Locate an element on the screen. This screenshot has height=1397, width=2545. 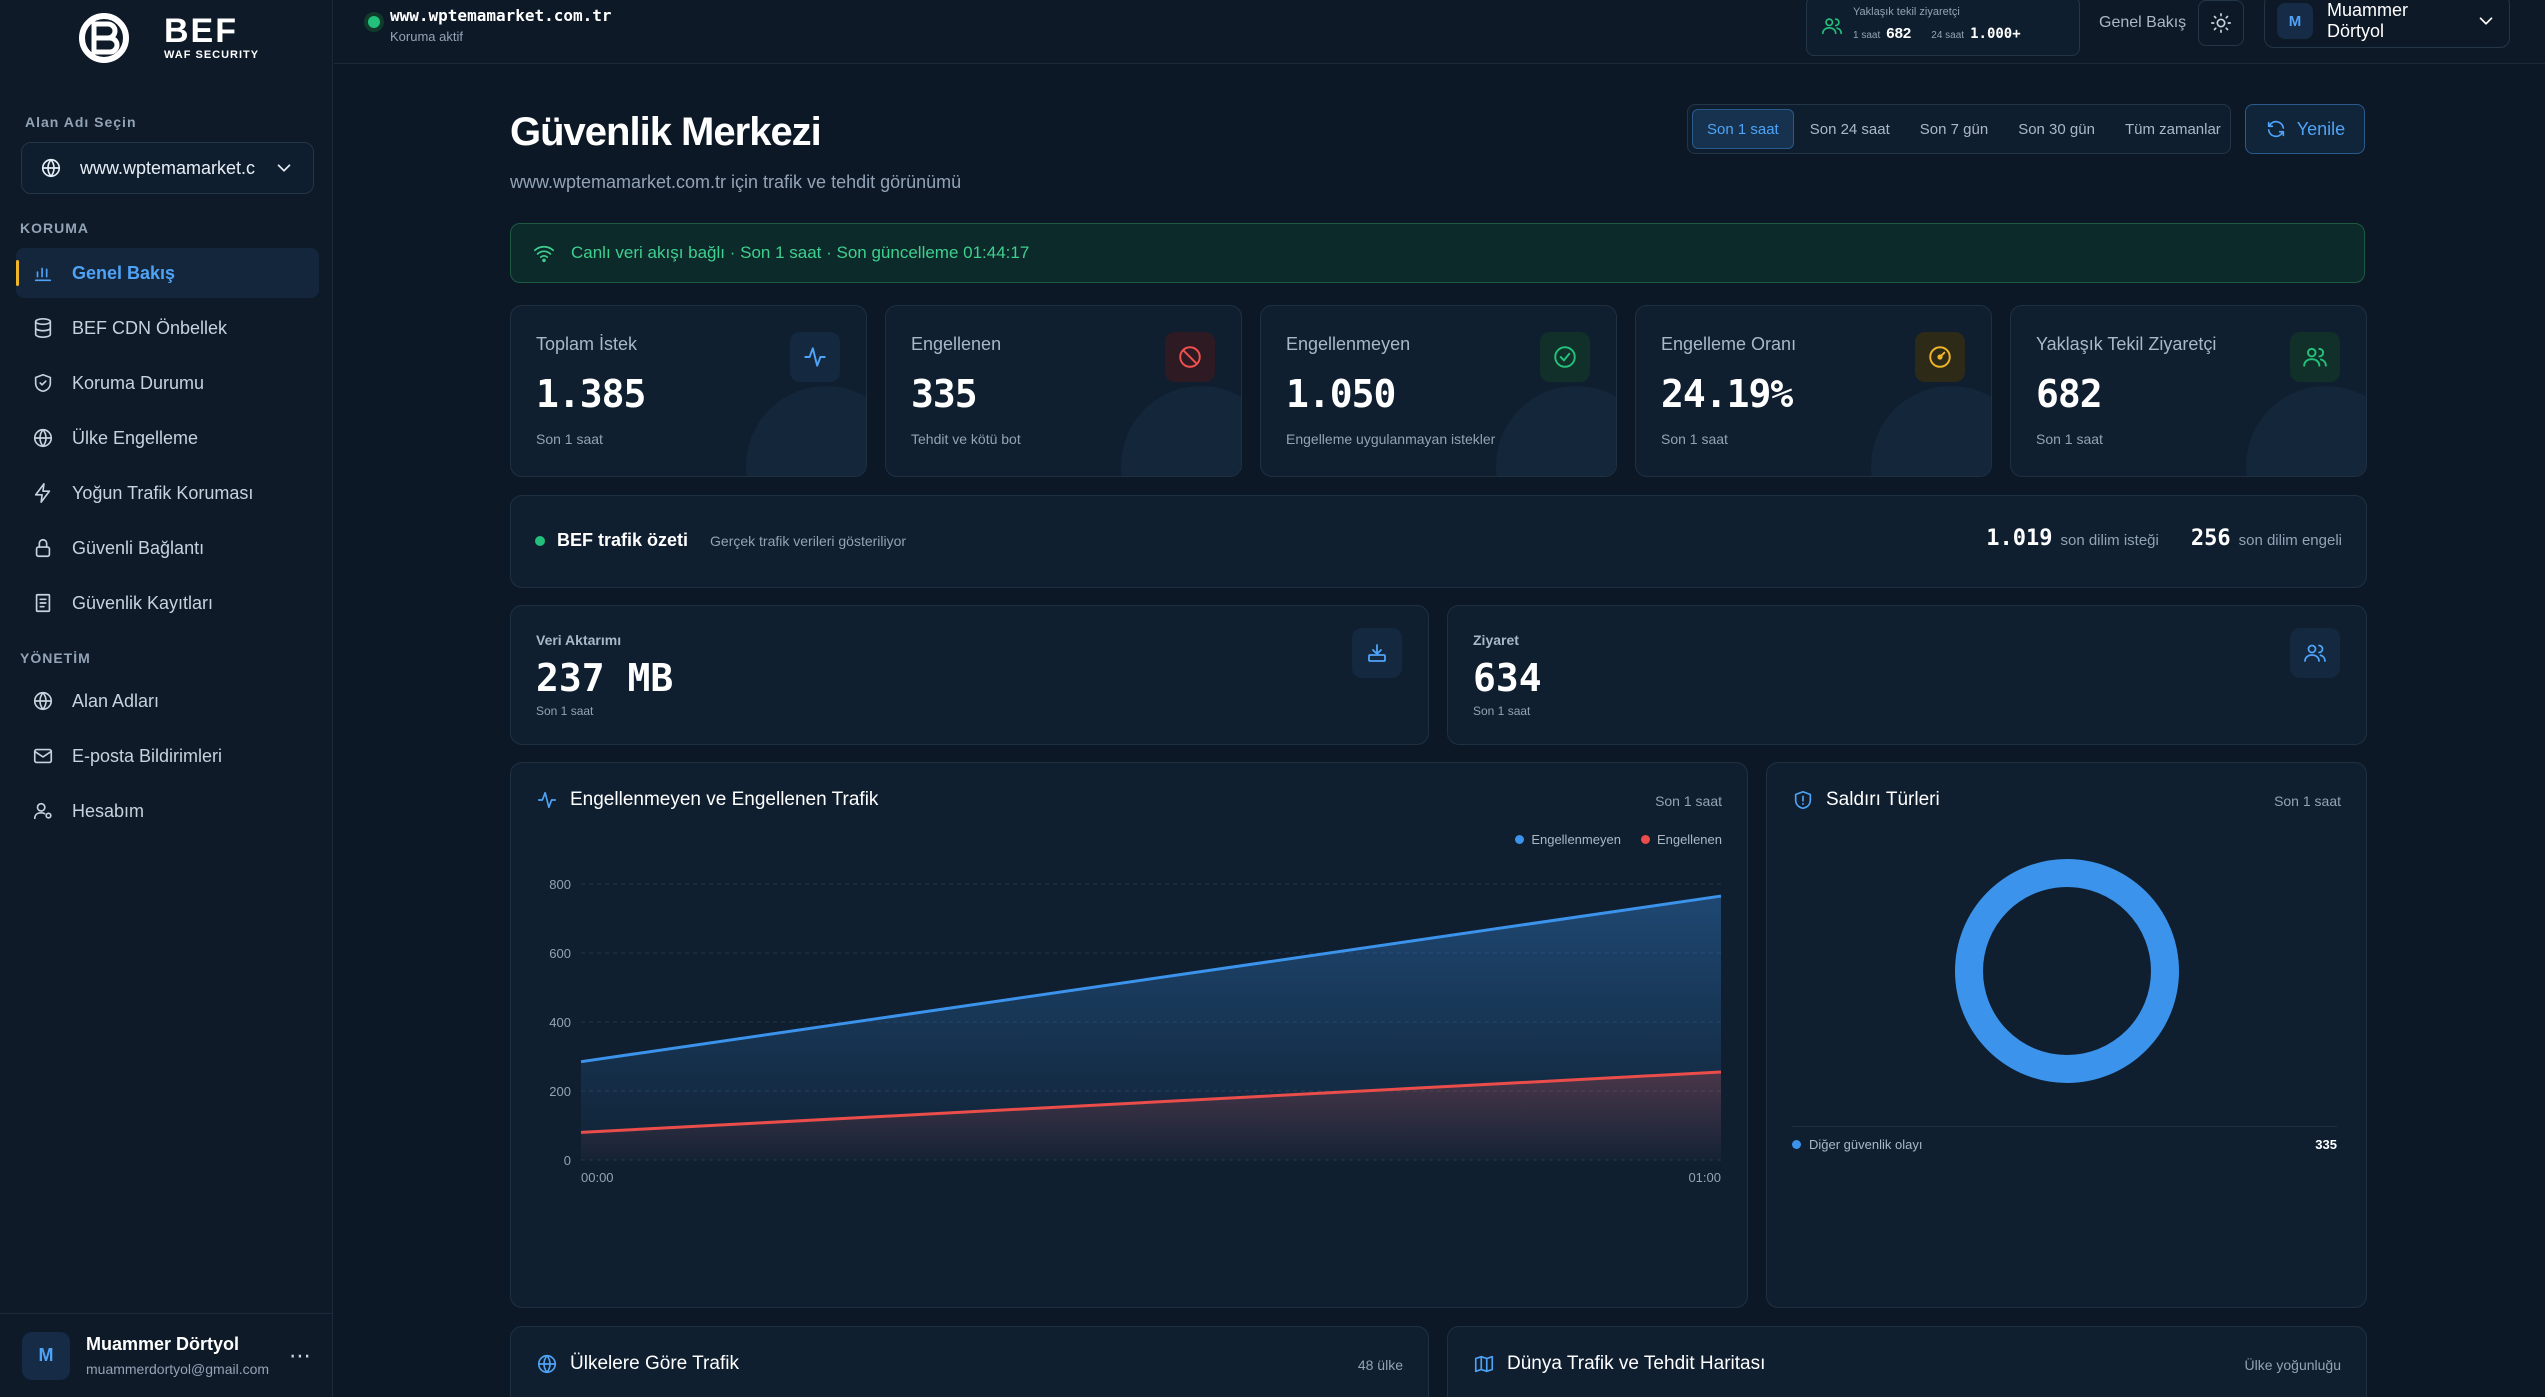
range-all-button: Tüm zamanlar is located at coordinates (2172, 129).